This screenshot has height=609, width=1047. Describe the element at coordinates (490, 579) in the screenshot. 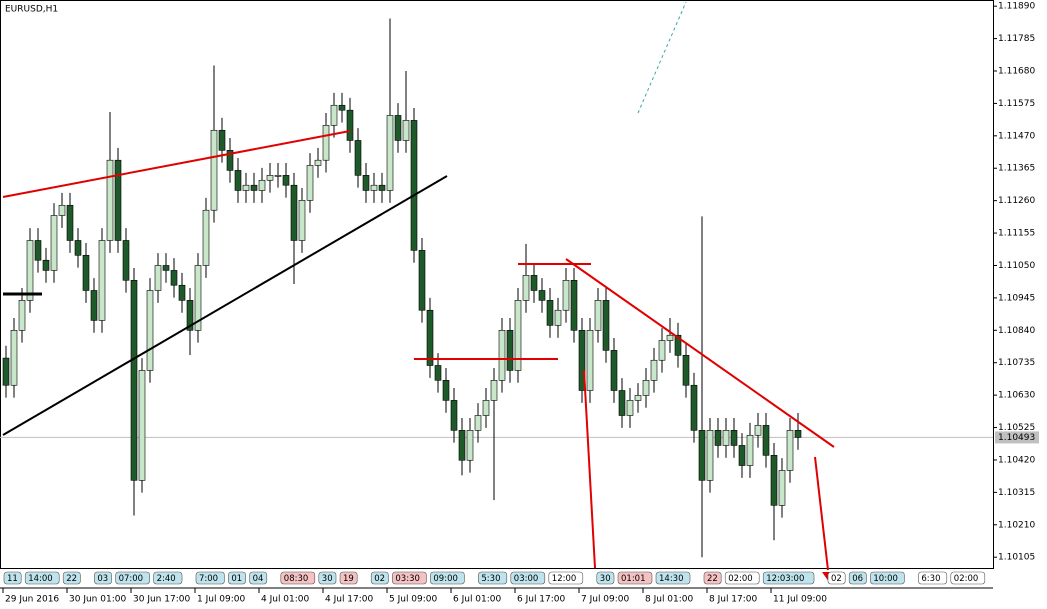

I see `event-tag-label: 5:30` at that location.